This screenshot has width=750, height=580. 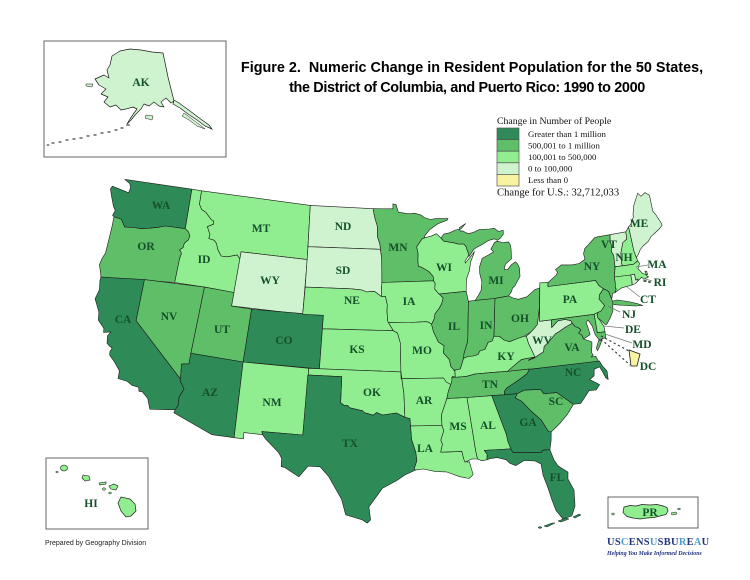 What do you see at coordinates (556, 402) in the screenshot?
I see `svg-text: SC` at bounding box center [556, 402].